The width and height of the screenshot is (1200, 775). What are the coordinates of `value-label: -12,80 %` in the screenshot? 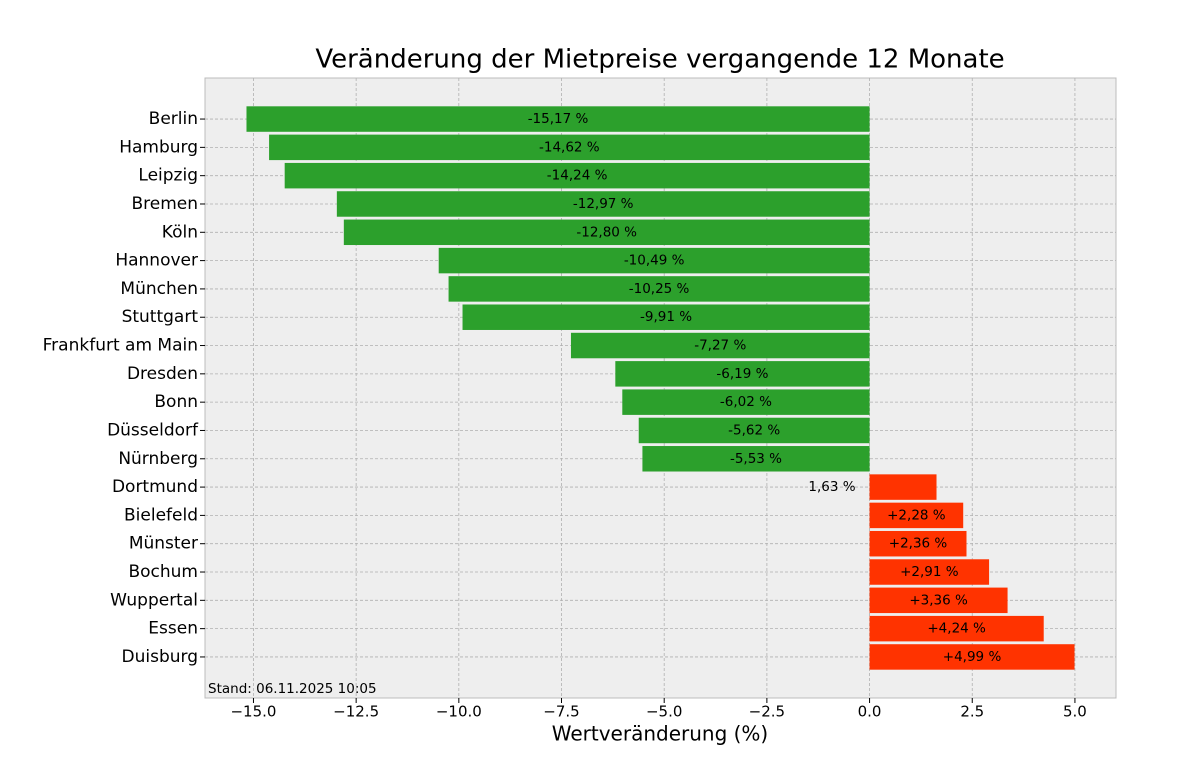 It's located at (606, 232).